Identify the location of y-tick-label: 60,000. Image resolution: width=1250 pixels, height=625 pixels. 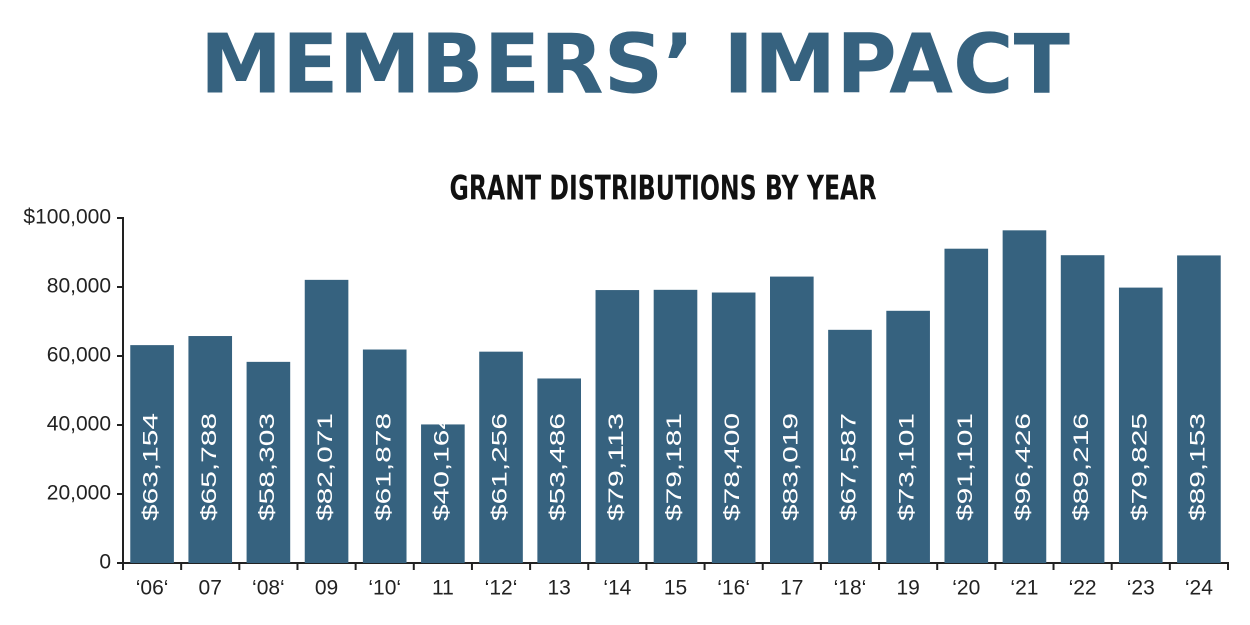
(79, 355).